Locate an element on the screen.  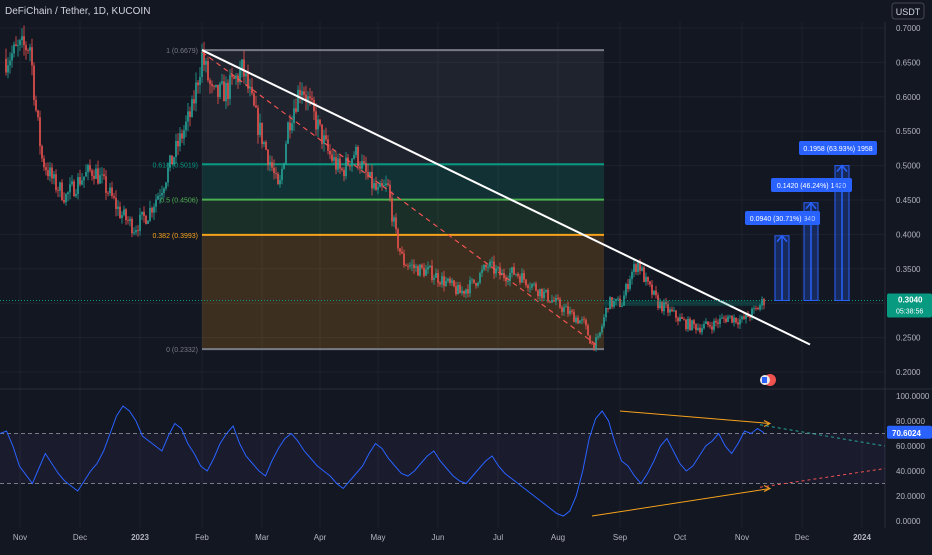
rsi-value: 70.6024 is located at coordinates (906, 433).